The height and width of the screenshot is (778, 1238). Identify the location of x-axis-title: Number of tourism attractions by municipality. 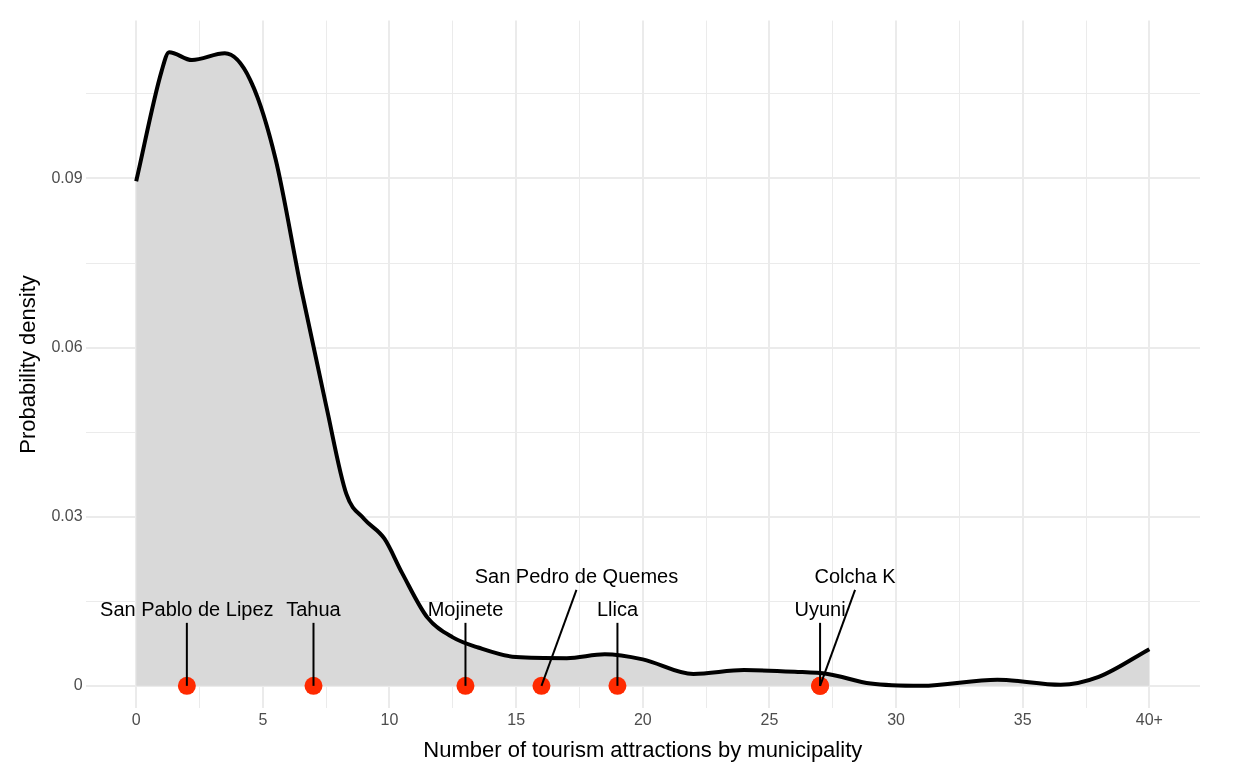
(643, 749).